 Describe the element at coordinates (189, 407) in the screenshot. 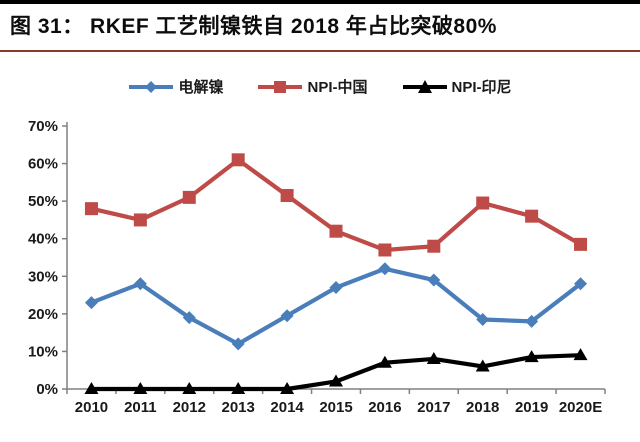

I see `x-tick-label: 2012` at that location.